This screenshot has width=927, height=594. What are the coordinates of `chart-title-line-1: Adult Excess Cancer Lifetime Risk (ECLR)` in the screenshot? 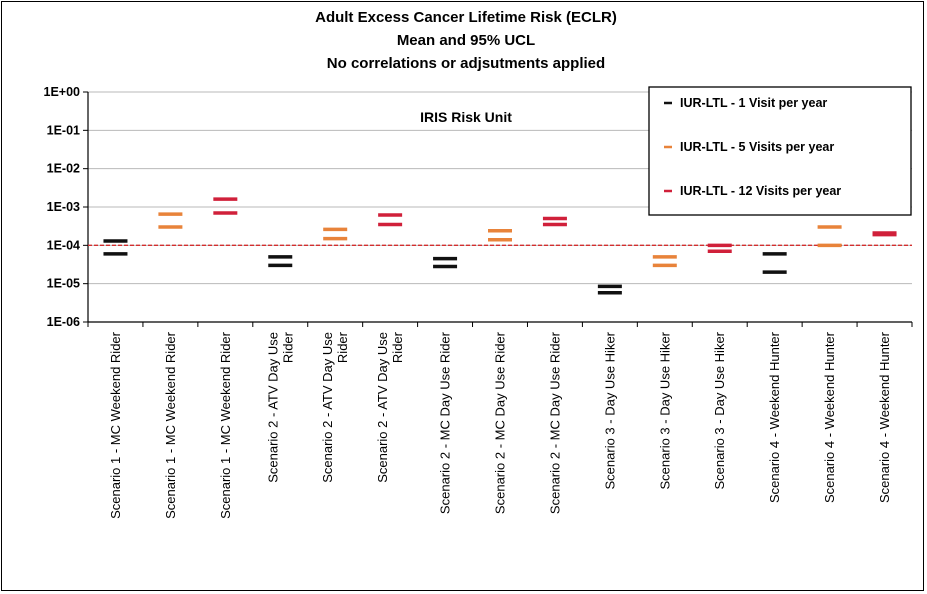 It's located at (466, 17).